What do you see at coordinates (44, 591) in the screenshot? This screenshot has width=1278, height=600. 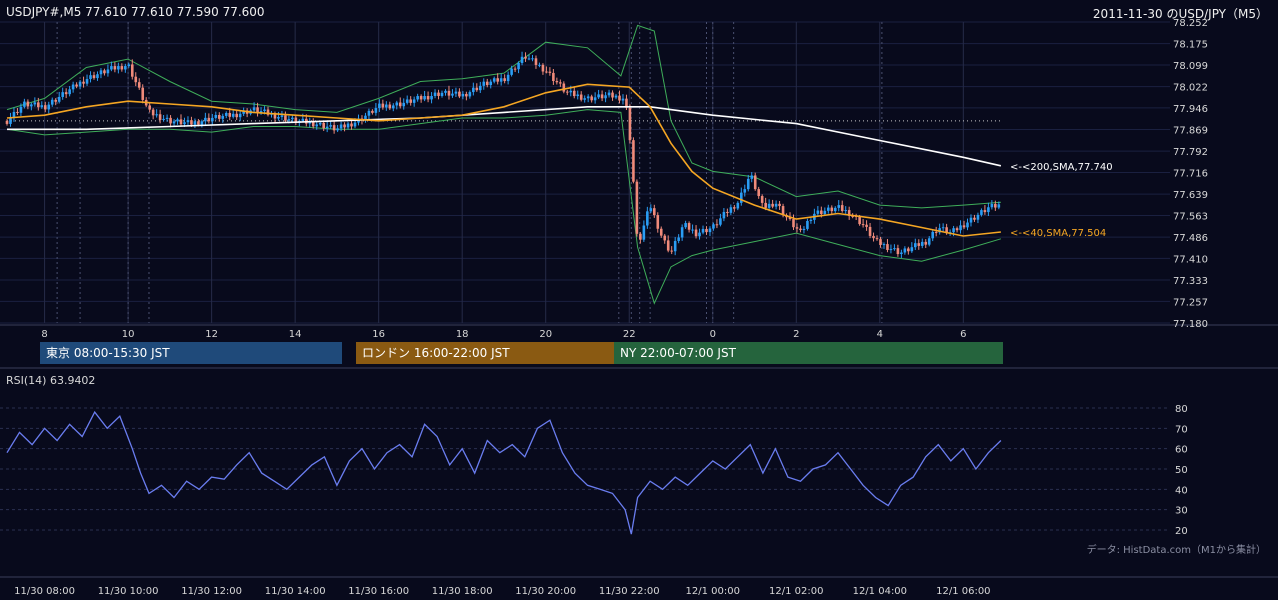 I see `time-tick-label: 11/30 08:00` at bounding box center [44, 591].